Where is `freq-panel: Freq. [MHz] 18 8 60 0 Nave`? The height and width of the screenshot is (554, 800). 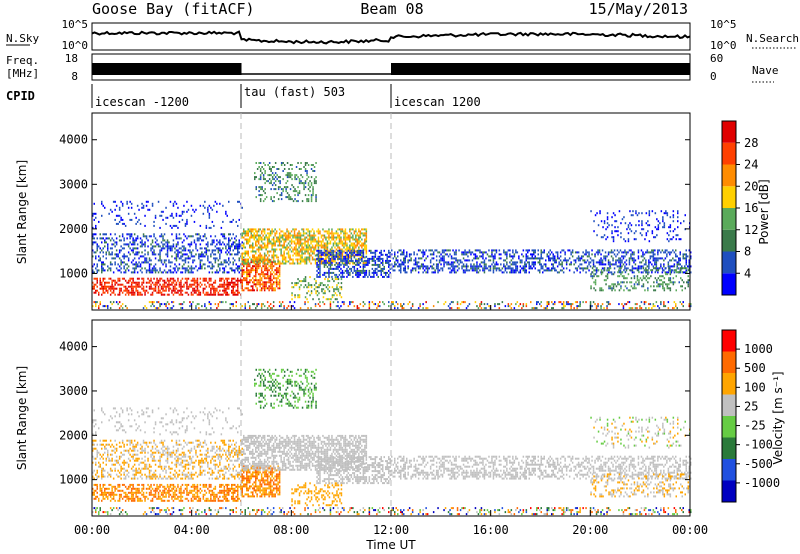
freq-panel: Freq. [MHz] 18 8 60 0 Nave is located at coordinates (392, 67).